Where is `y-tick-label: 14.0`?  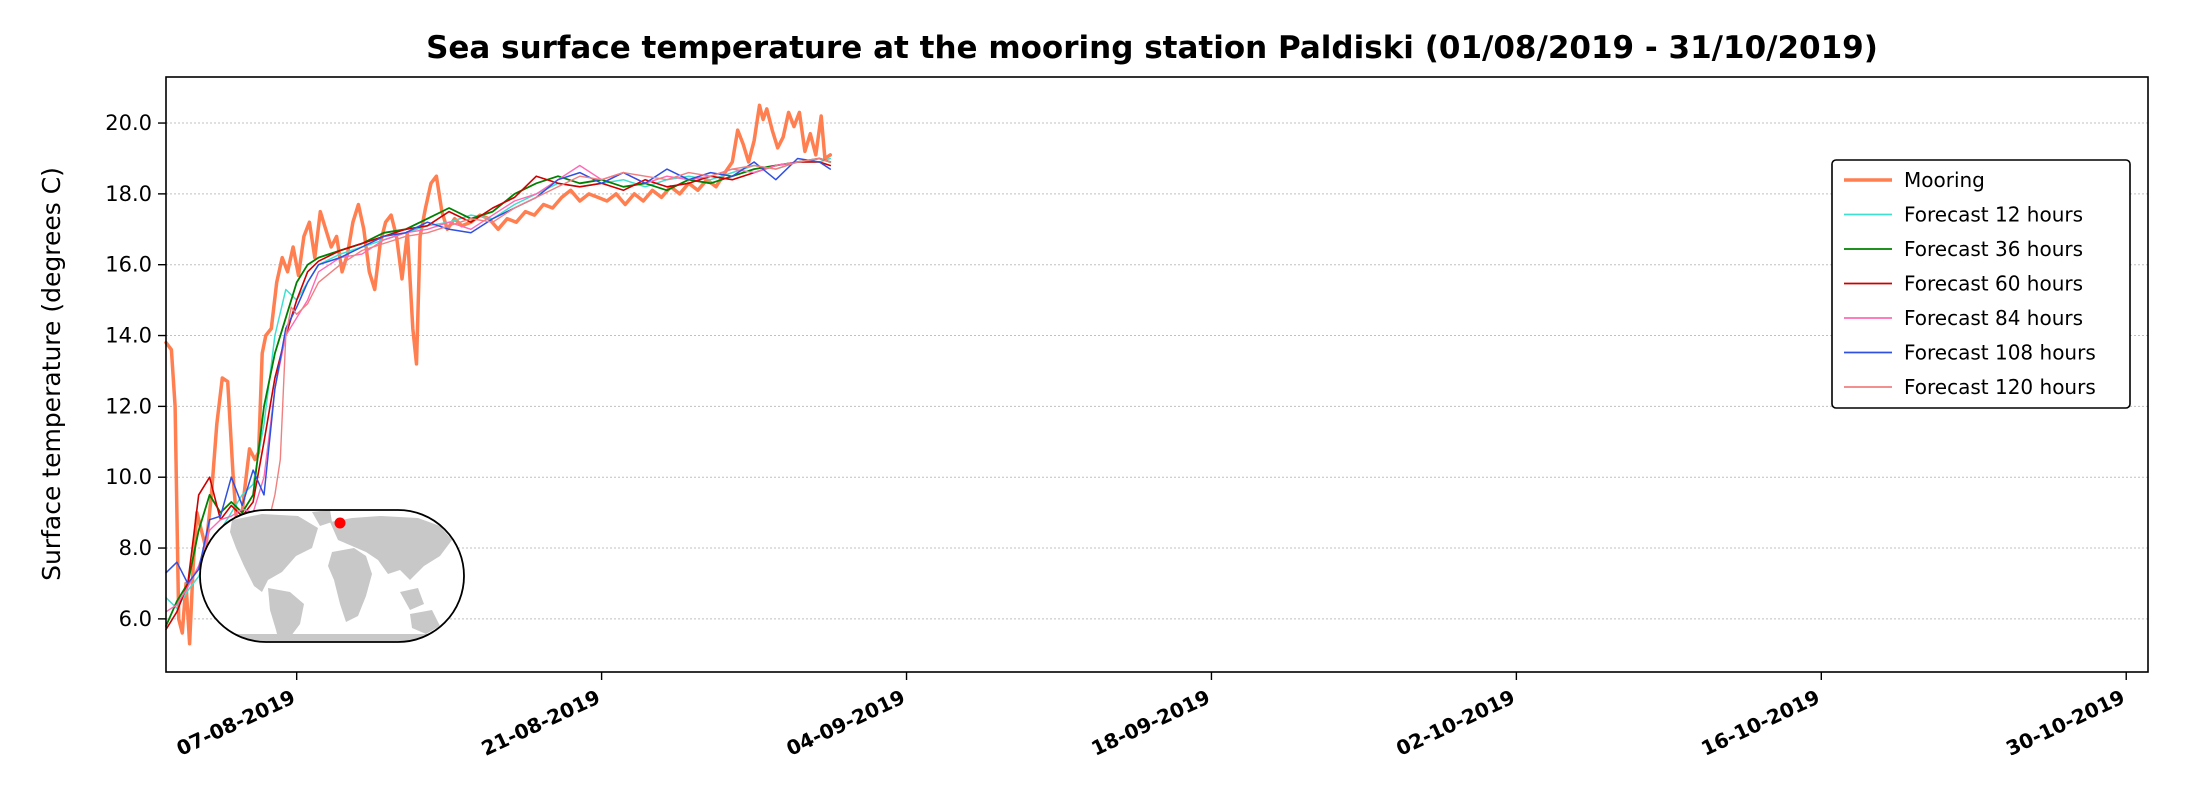 y-tick-label: 14.0 is located at coordinates (128, 336).